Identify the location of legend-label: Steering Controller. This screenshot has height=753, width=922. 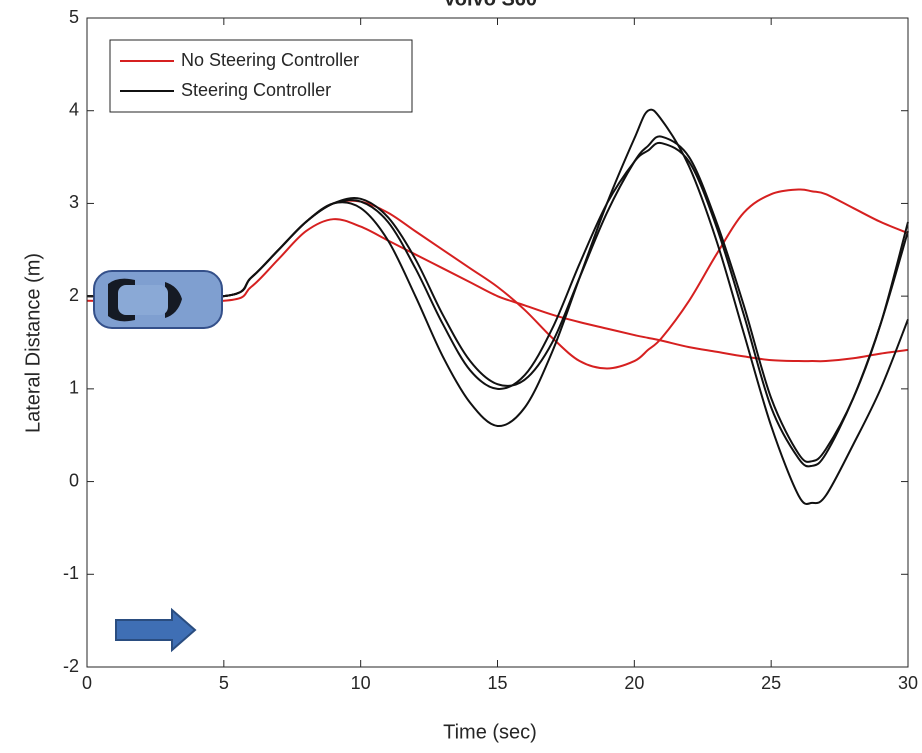
(256, 90).